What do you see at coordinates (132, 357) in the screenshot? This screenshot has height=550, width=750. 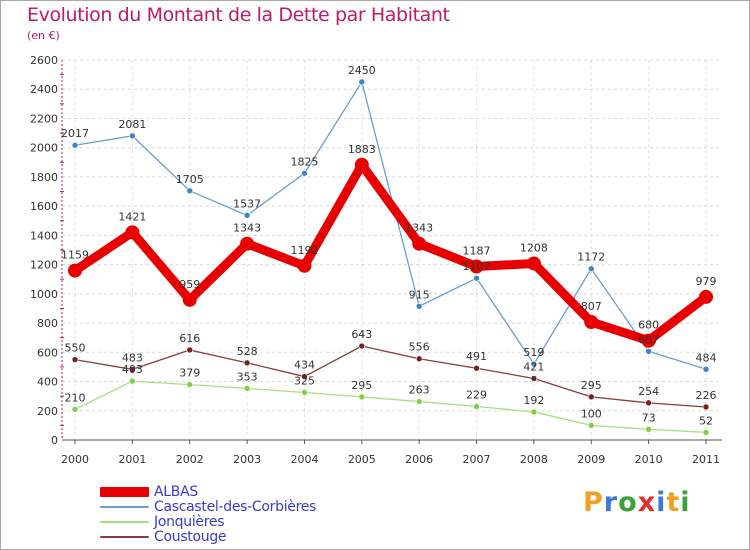 I see `data-label-coustouge: 483` at bounding box center [132, 357].